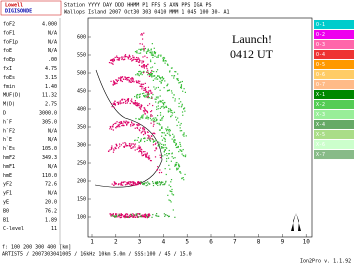 The height and width of the screenshot is (267, 356). I want to click on x-tick-label: 6, so click(211, 242).